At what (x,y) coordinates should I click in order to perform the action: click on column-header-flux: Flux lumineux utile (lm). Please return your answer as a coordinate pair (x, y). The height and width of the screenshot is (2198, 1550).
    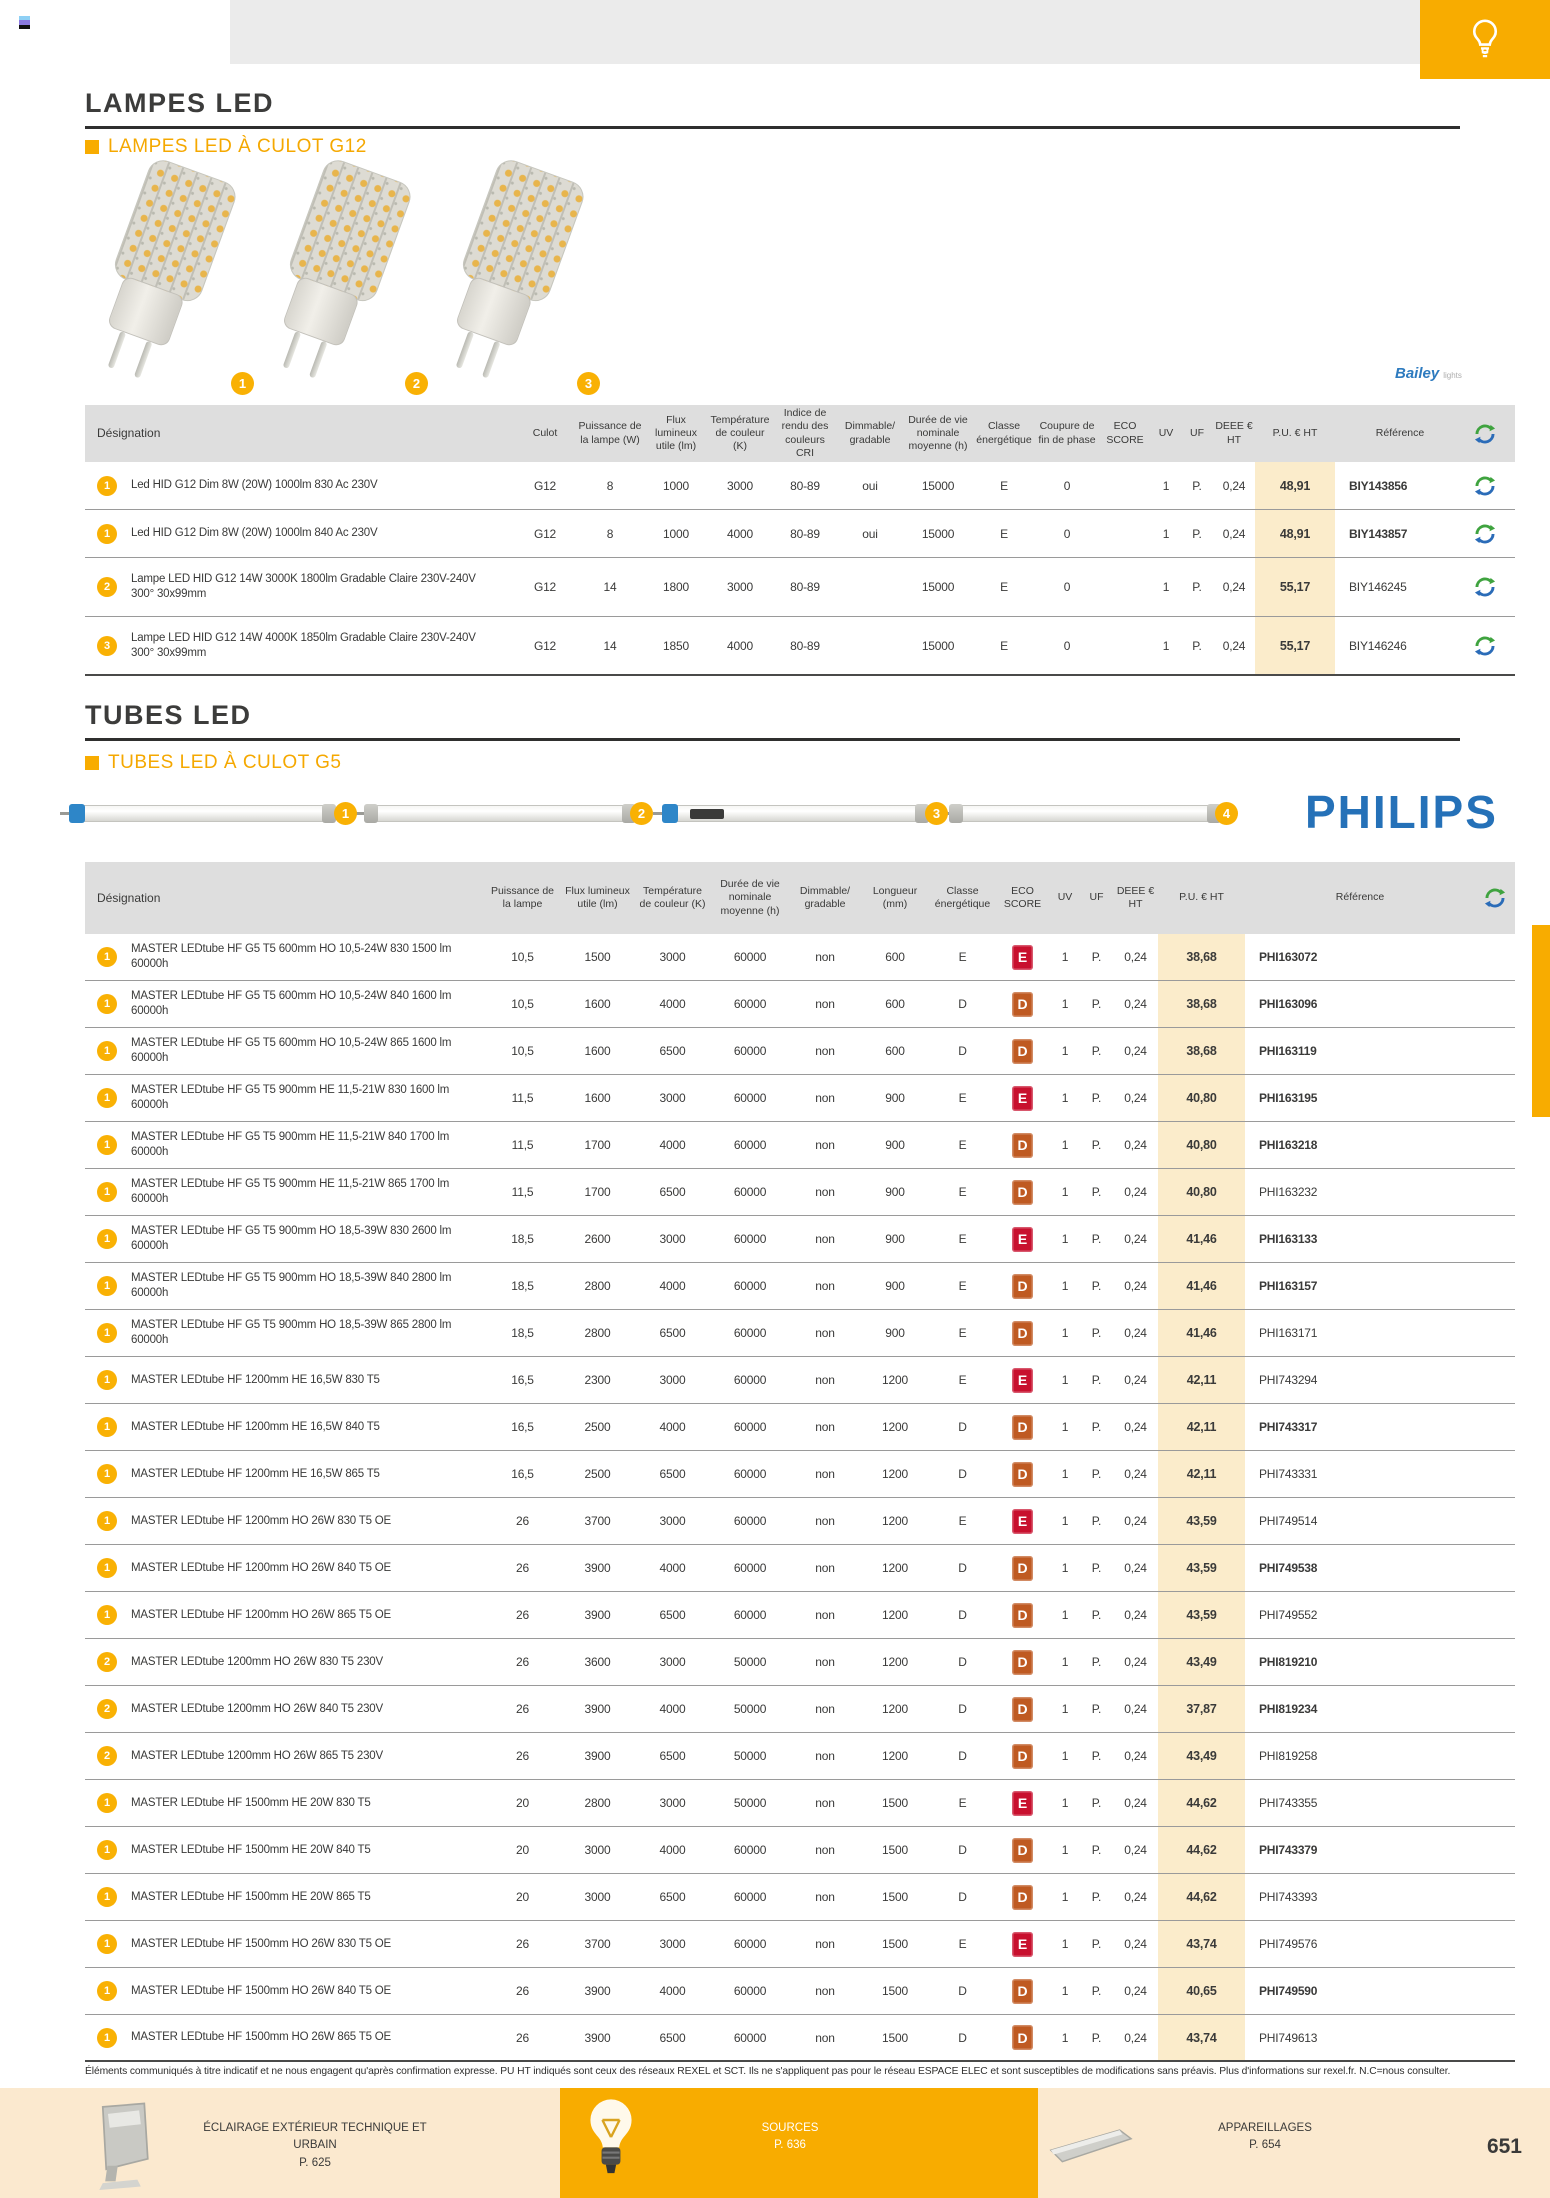
    Looking at the image, I should click on (676, 433).